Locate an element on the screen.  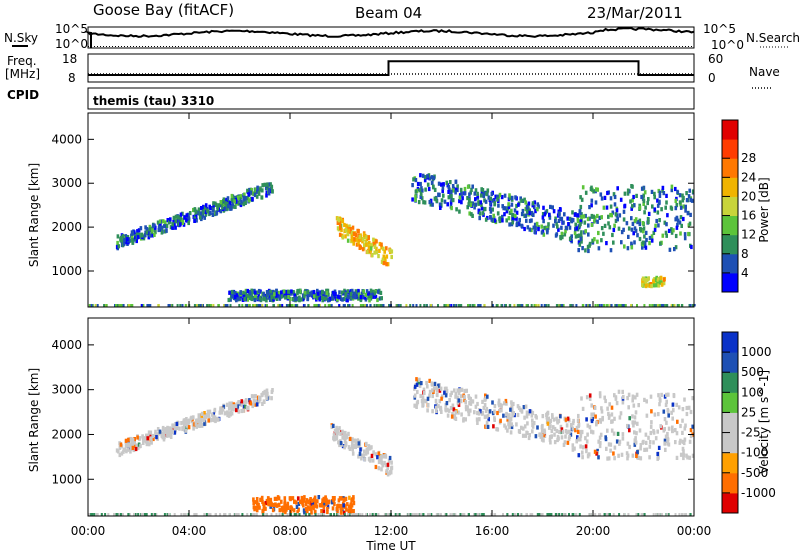
colorbar-swatch is located at coordinates (730, 402).